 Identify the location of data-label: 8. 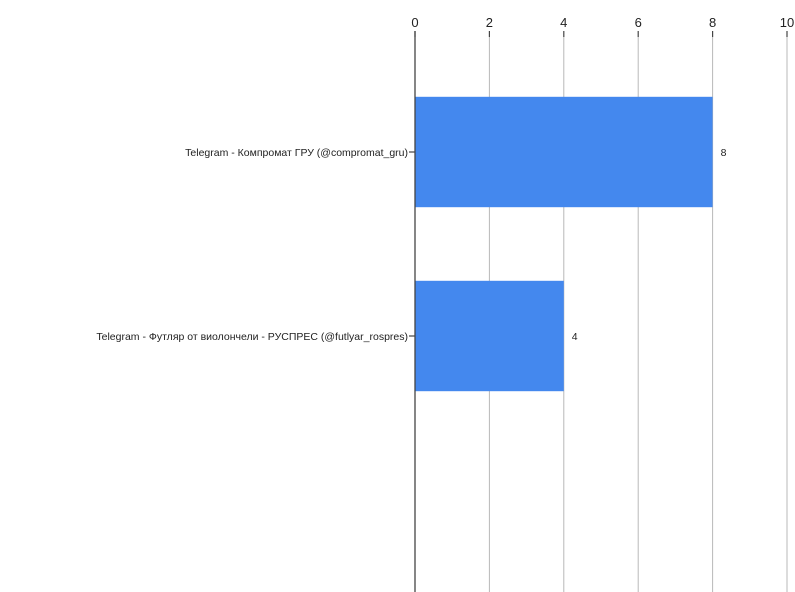
(724, 153).